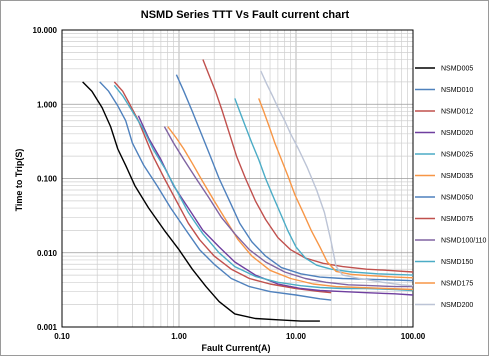 This screenshot has height=356, width=489. What do you see at coordinates (457, 112) in the screenshot?
I see `legend-label-nsmd012: NSMD012` at bounding box center [457, 112].